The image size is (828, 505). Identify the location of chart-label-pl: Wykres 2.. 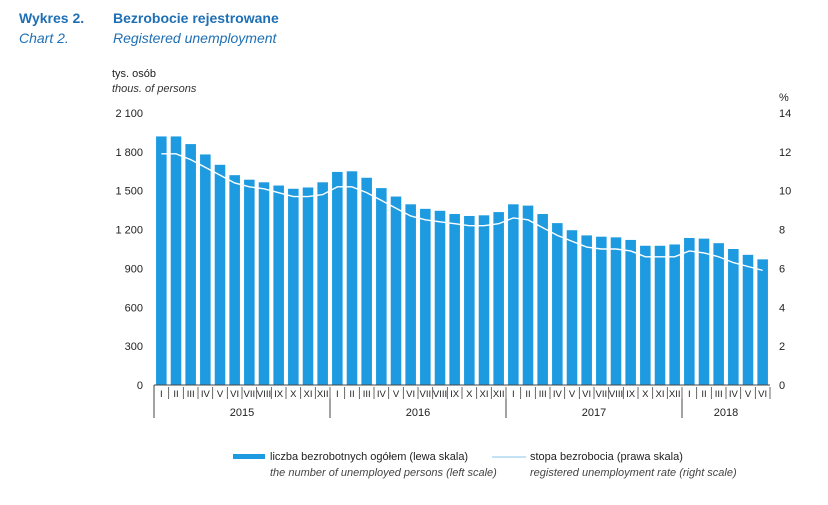
(52, 18).